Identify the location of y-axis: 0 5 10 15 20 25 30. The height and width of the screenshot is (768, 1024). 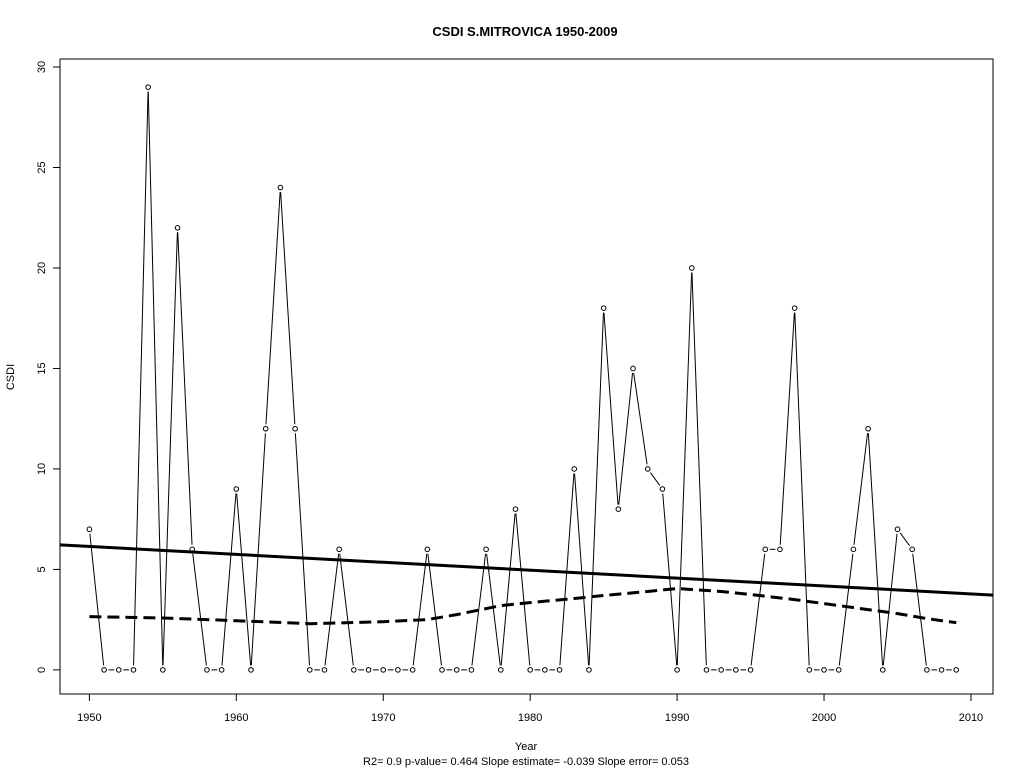
(48, 367).